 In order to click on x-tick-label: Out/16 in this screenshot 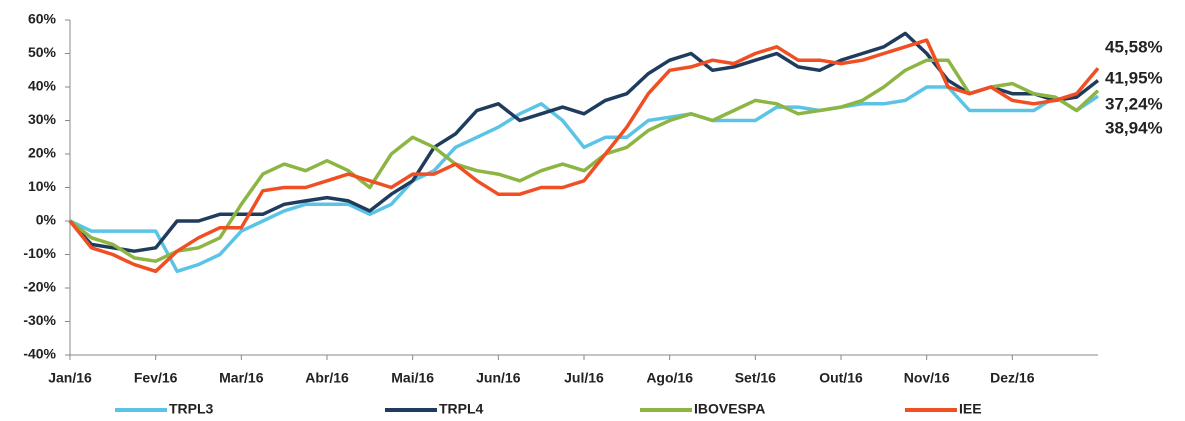, I will do `click(841, 378)`.